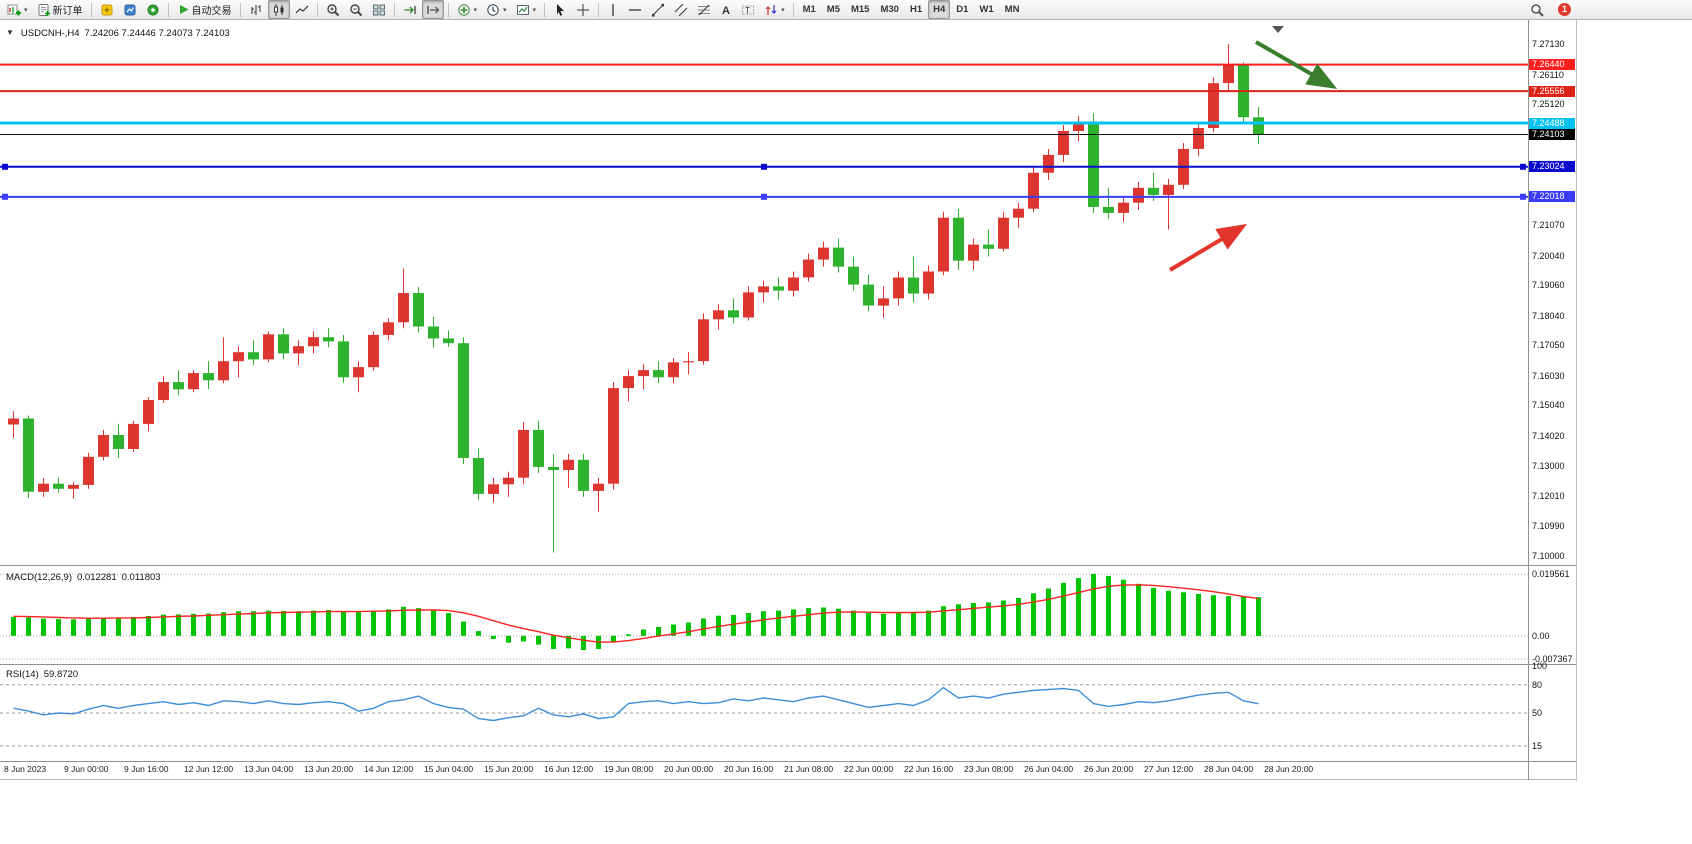 The image size is (1692, 844). I want to click on text-button: A, so click(726, 9).